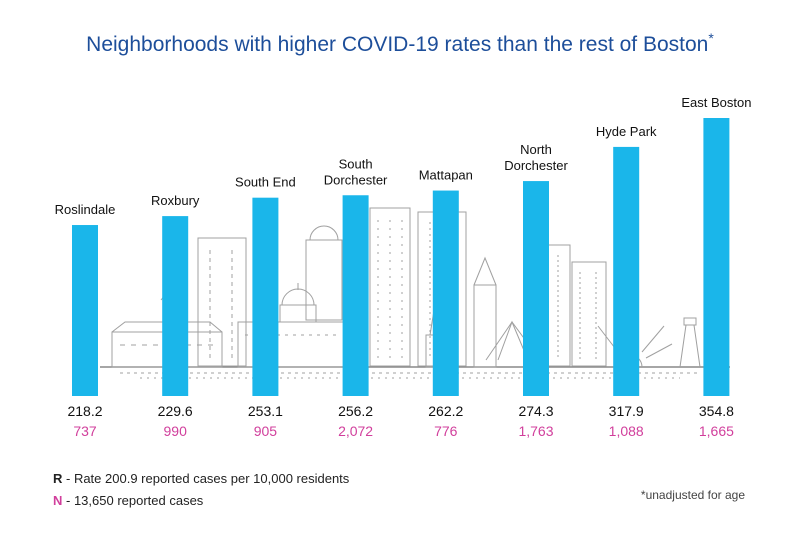  What do you see at coordinates (266, 431) in the screenshot?
I see `case-value-label: 905` at bounding box center [266, 431].